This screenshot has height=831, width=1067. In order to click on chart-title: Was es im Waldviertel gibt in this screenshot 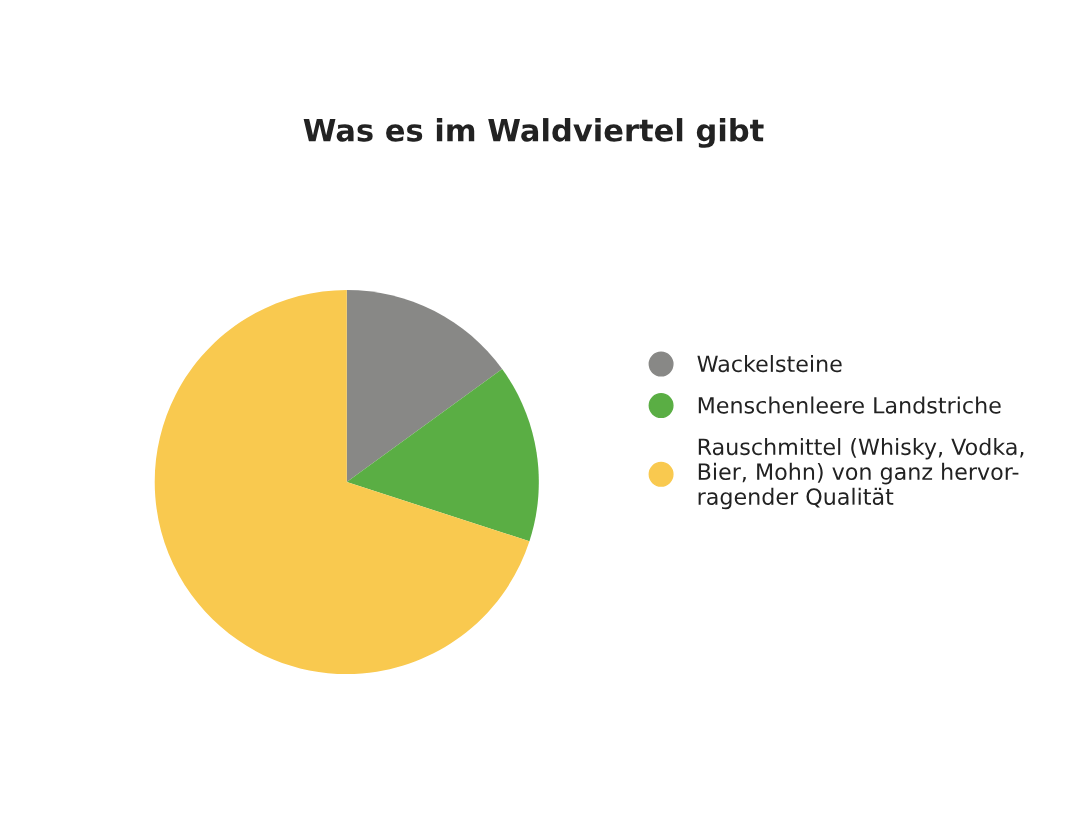, I will do `click(533, 133)`.